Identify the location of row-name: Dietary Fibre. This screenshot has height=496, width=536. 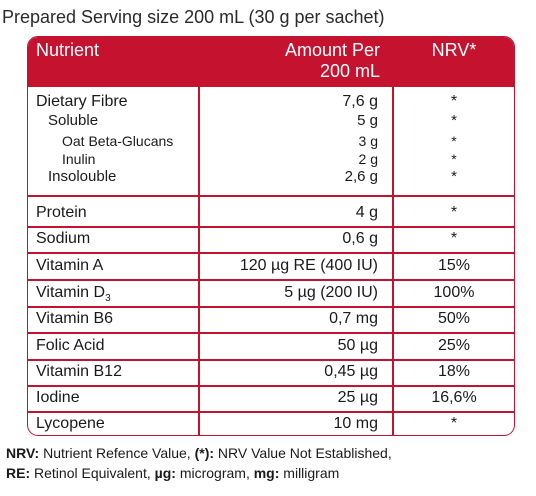
(82, 101).